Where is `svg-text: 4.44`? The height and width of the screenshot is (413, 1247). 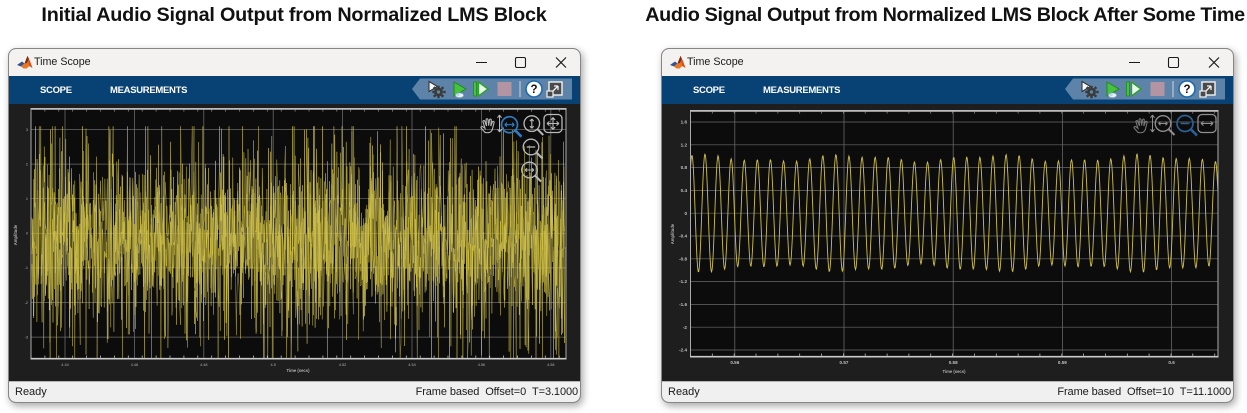
svg-text: 4.44 is located at coordinates (64, 365).